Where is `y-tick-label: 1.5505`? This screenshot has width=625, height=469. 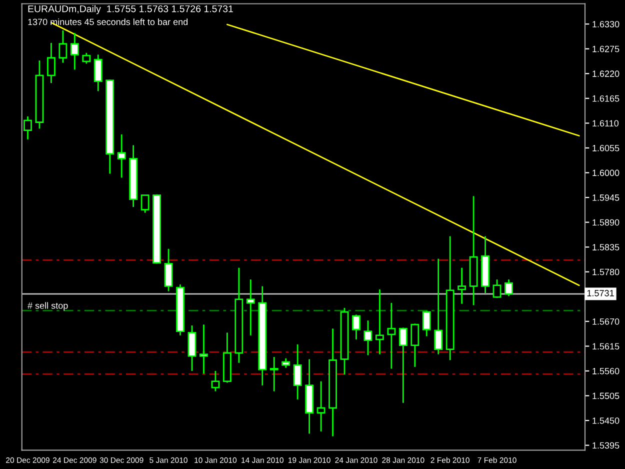 y-tick-label: 1.5505 is located at coordinates (606, 396).